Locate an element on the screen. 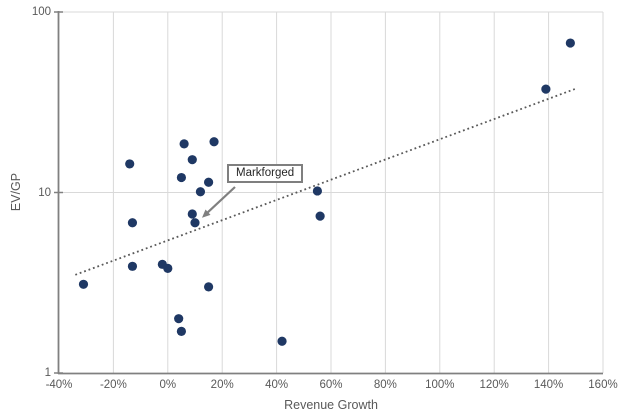  y-tick-label: 100 is located at coordinates (41, 12).